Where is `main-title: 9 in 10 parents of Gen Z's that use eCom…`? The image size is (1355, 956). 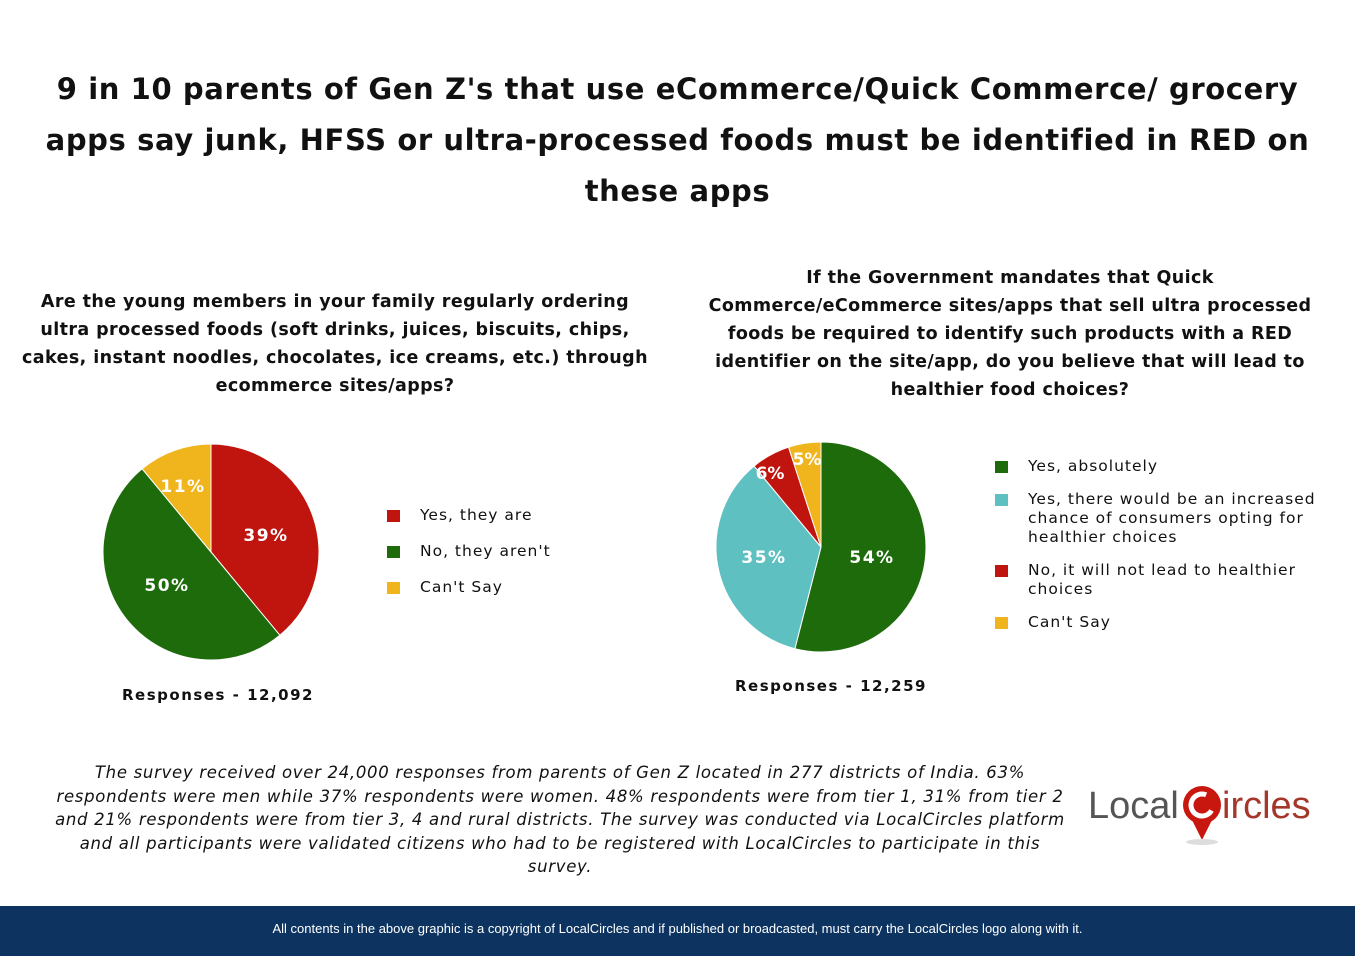 main-title: 9 in 10 parents of Gen Z's that use eCom… is located at coordinates (677, 140).